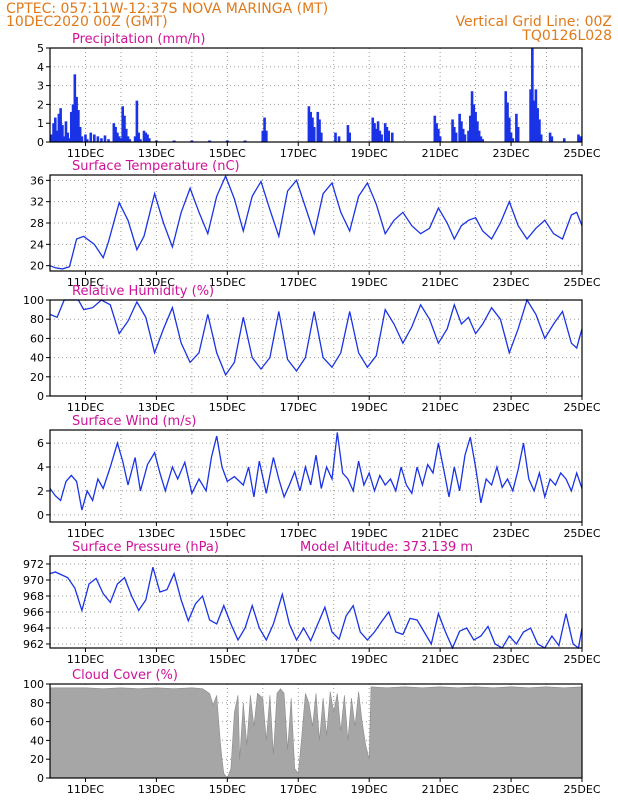  I want to click on y-tick-label: 24, so click(37, 244).